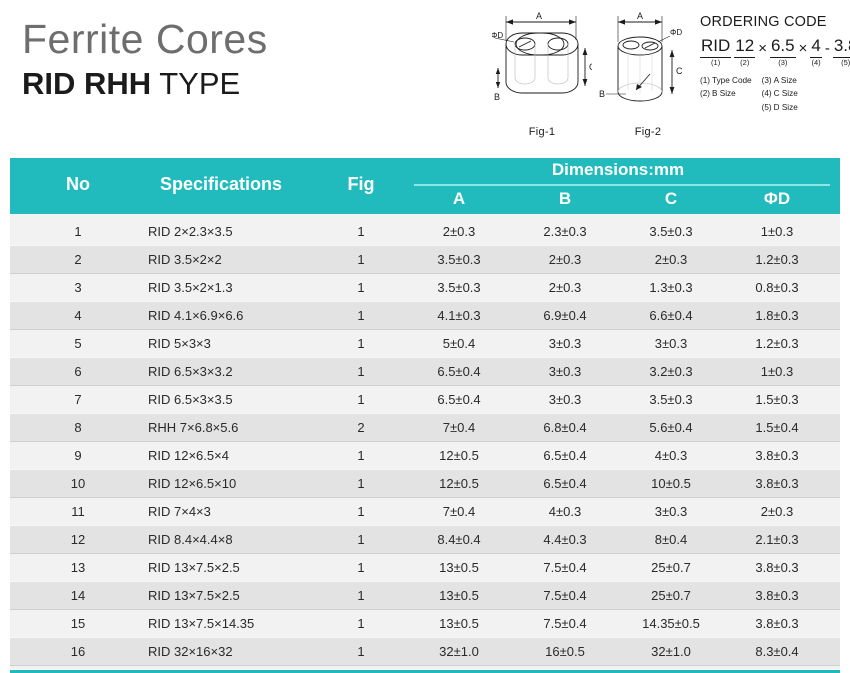  I want to click on row-cell-no: 16, so click(78, 651).